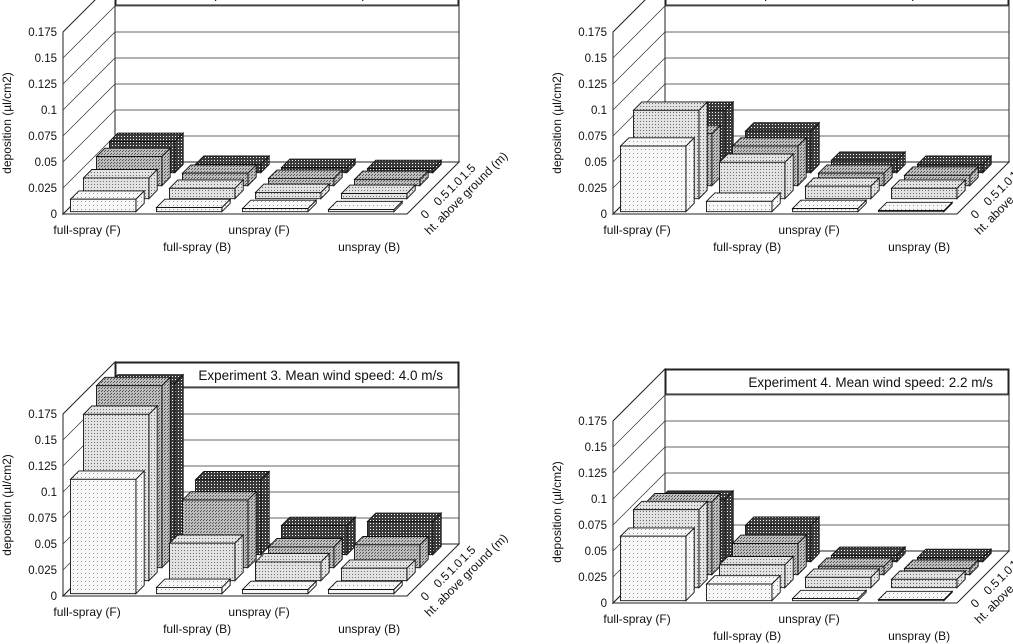 The image size is (1013, 644). What do you see at coordinates (870, 382) in the screenshot?
I see `chart-title: Experiment 4. Mean wind speed: 2.2 m/s` at bounding box center [870, 382].